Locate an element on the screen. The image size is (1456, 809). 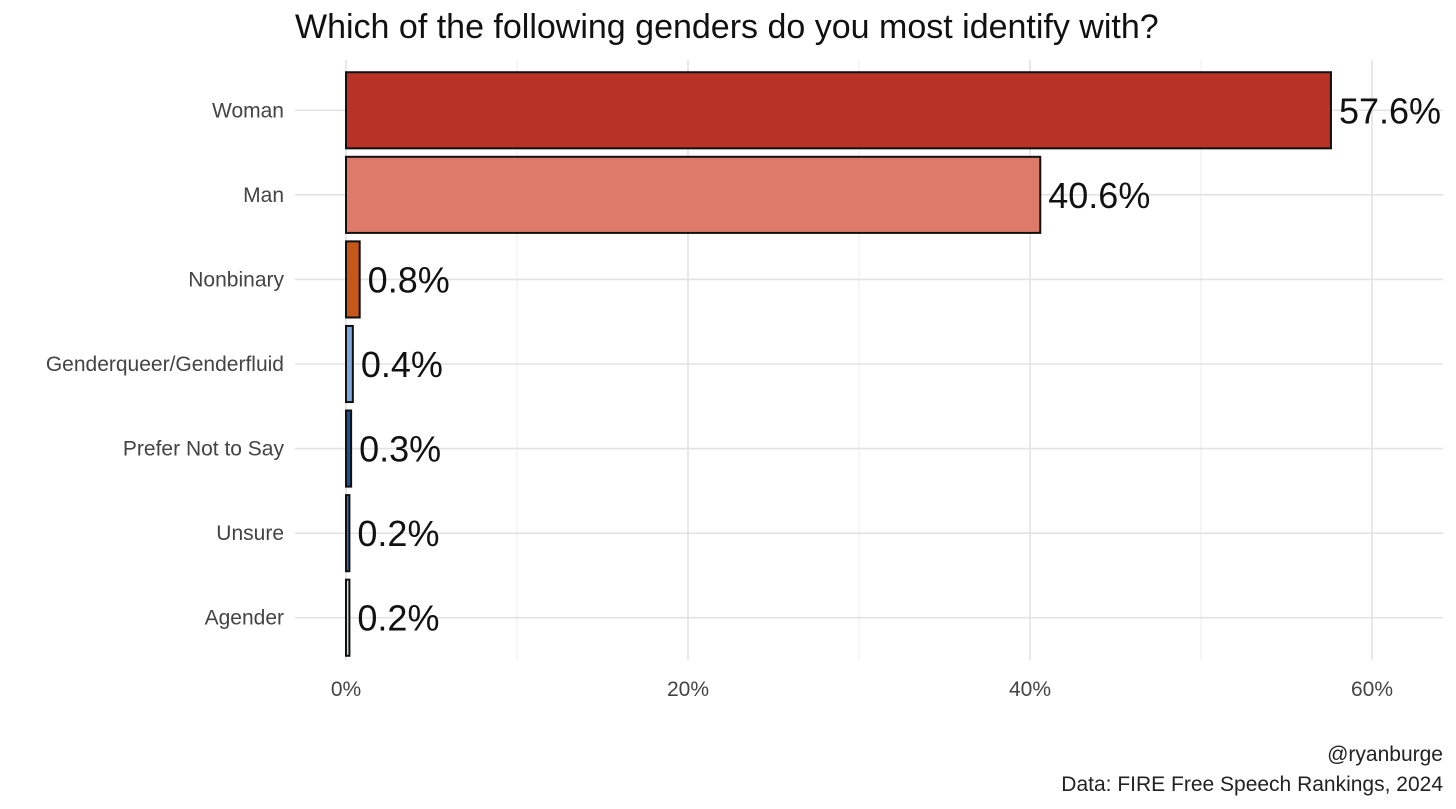
category-label: Unsure is located at coordinates (250, 533).